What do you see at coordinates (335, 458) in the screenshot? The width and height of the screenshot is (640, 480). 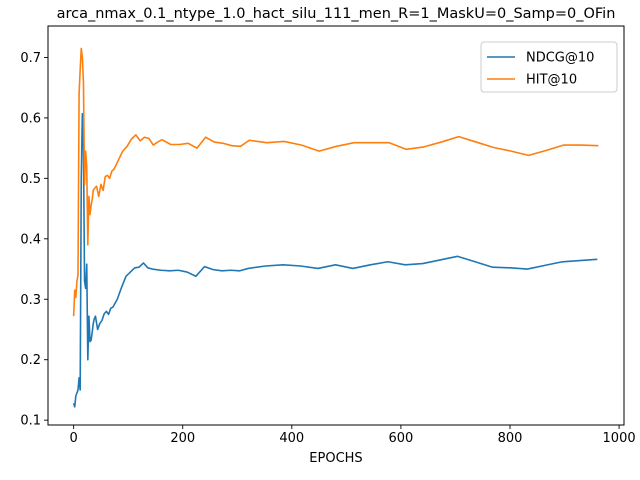 I see `x-axis-label: EPOCHS` at bounding box center [335, 458].